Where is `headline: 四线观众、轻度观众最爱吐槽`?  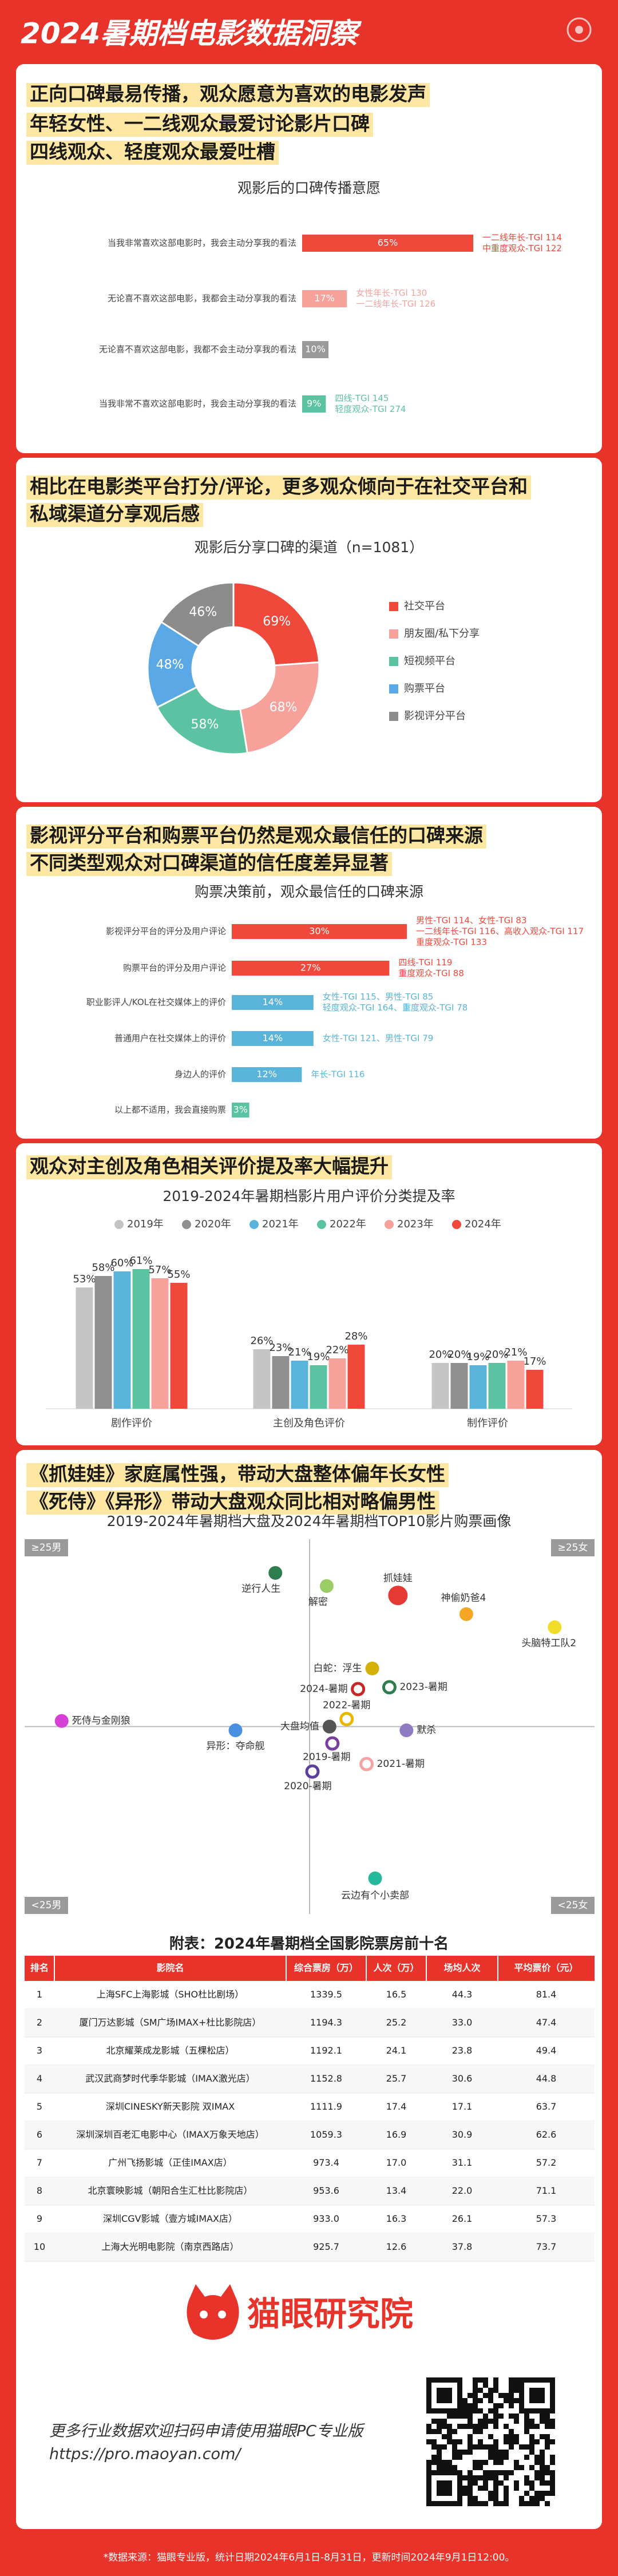 headline: 四线观众、轻度观众最爱吐槽 is located at coordinates (152, 152).